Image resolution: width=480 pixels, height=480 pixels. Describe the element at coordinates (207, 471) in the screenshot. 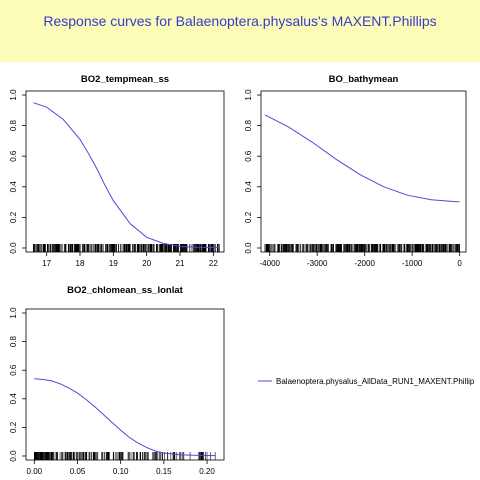

I see `x-tick-label: 0.20` at that location.